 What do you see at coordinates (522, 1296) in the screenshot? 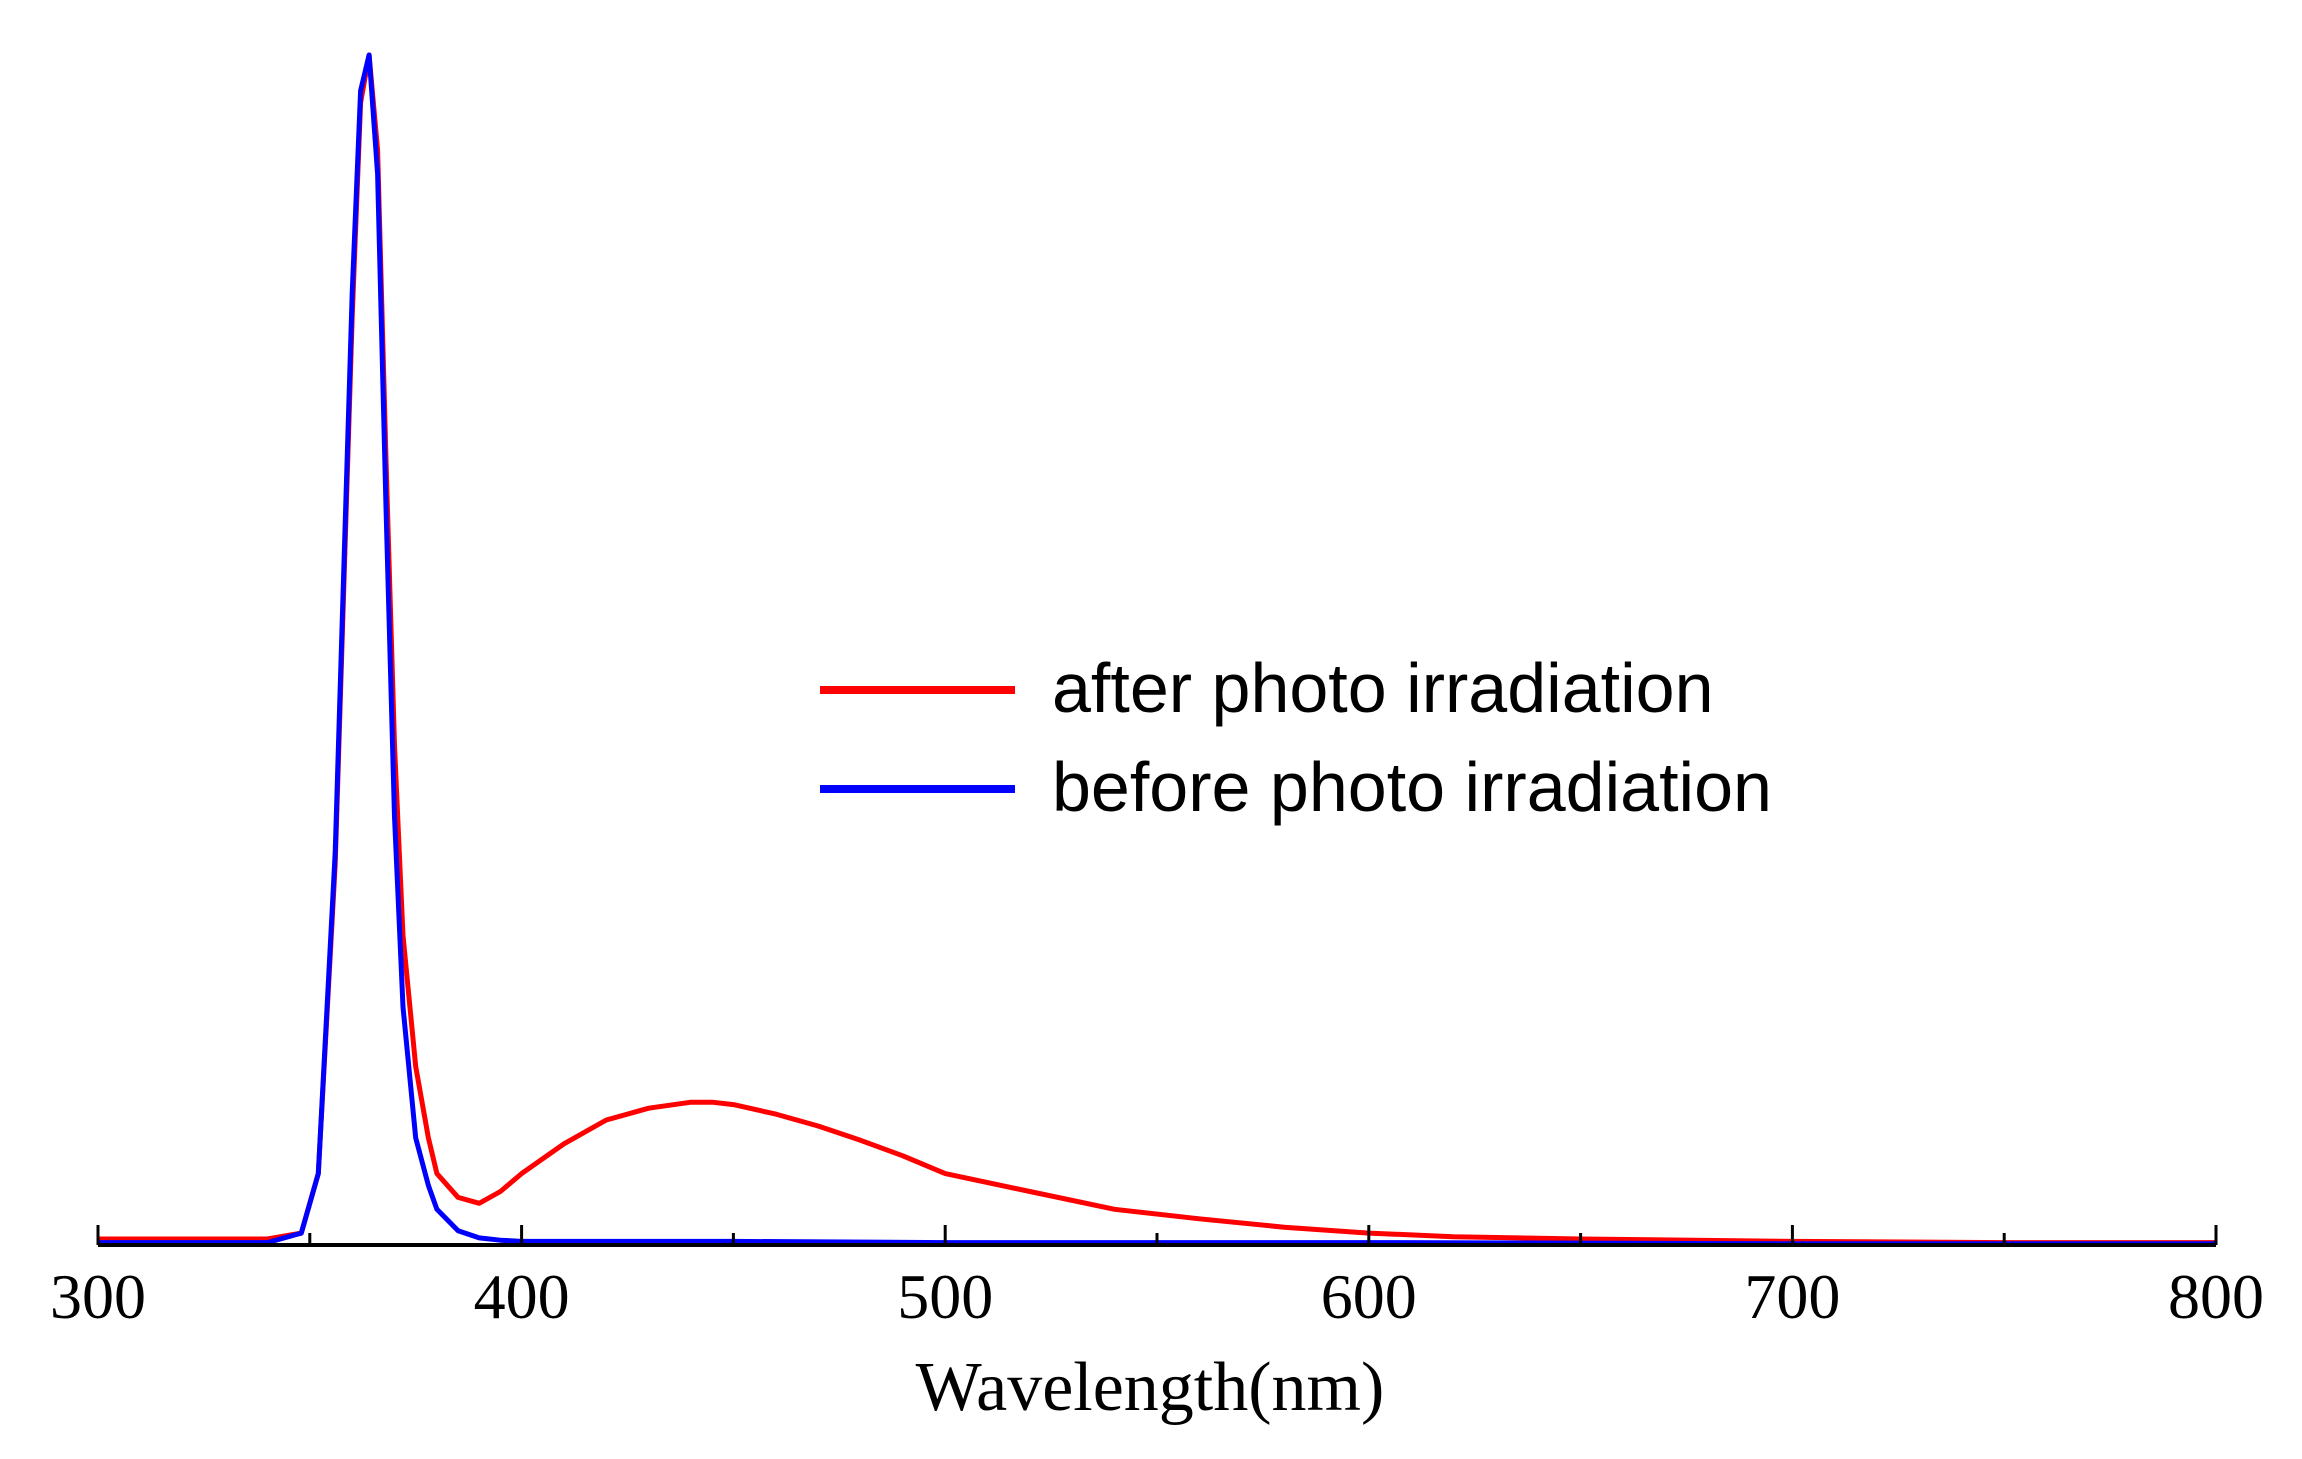
I see `x-tick-label-400: 400` at bounding box center [522, 1296].